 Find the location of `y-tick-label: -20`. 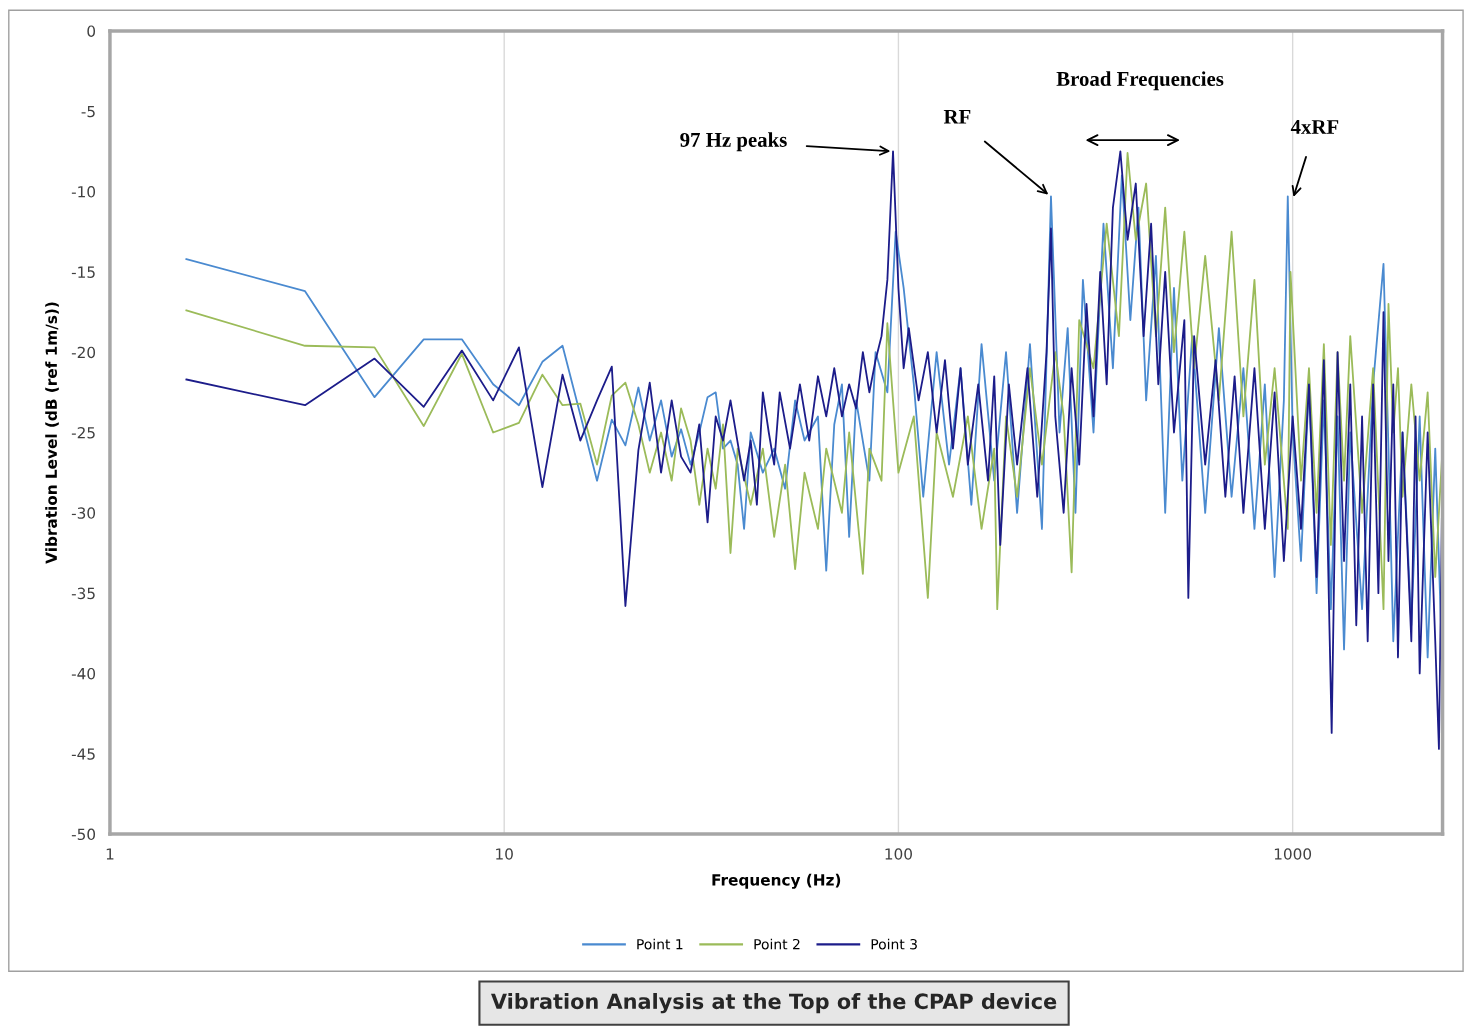

y-tick-label: -20 is located at coordinates (83, 352).